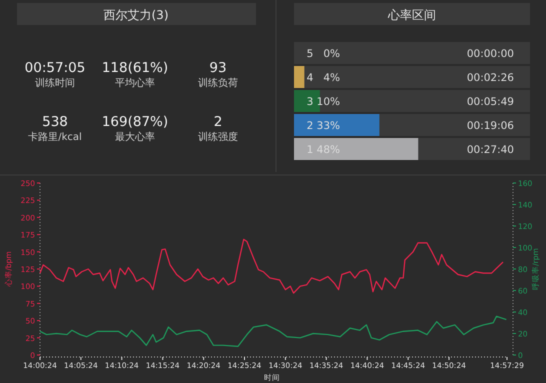  What do you see at coordinates (135, 68) in the screenshot?
I see `text: 118(61%)` at bounding box center [135, 68].